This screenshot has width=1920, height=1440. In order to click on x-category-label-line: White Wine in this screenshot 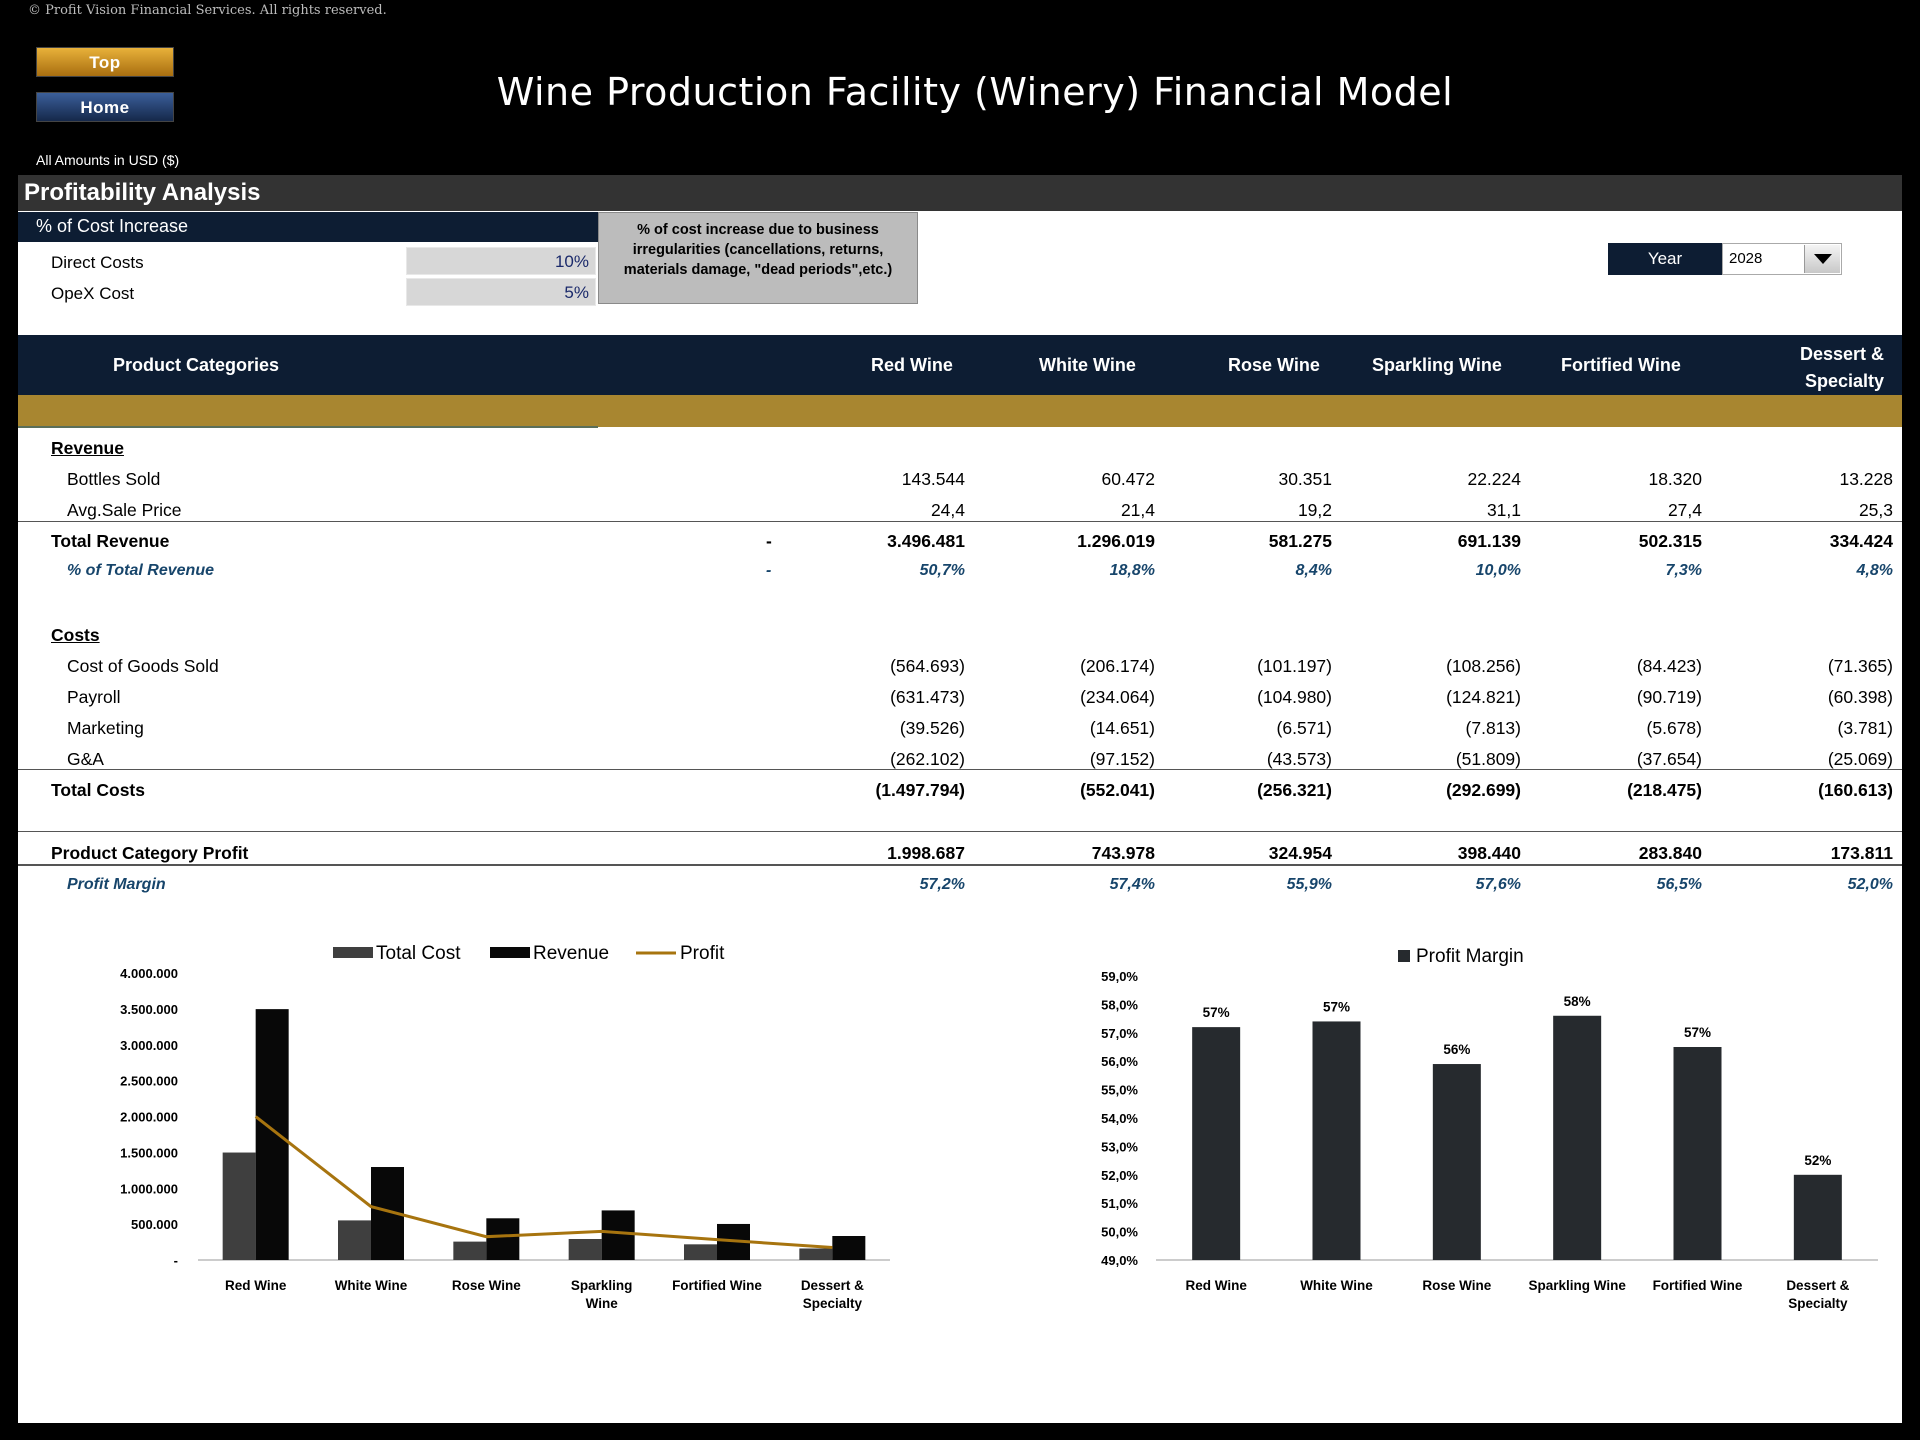, I will do `click(371, 1285)`.